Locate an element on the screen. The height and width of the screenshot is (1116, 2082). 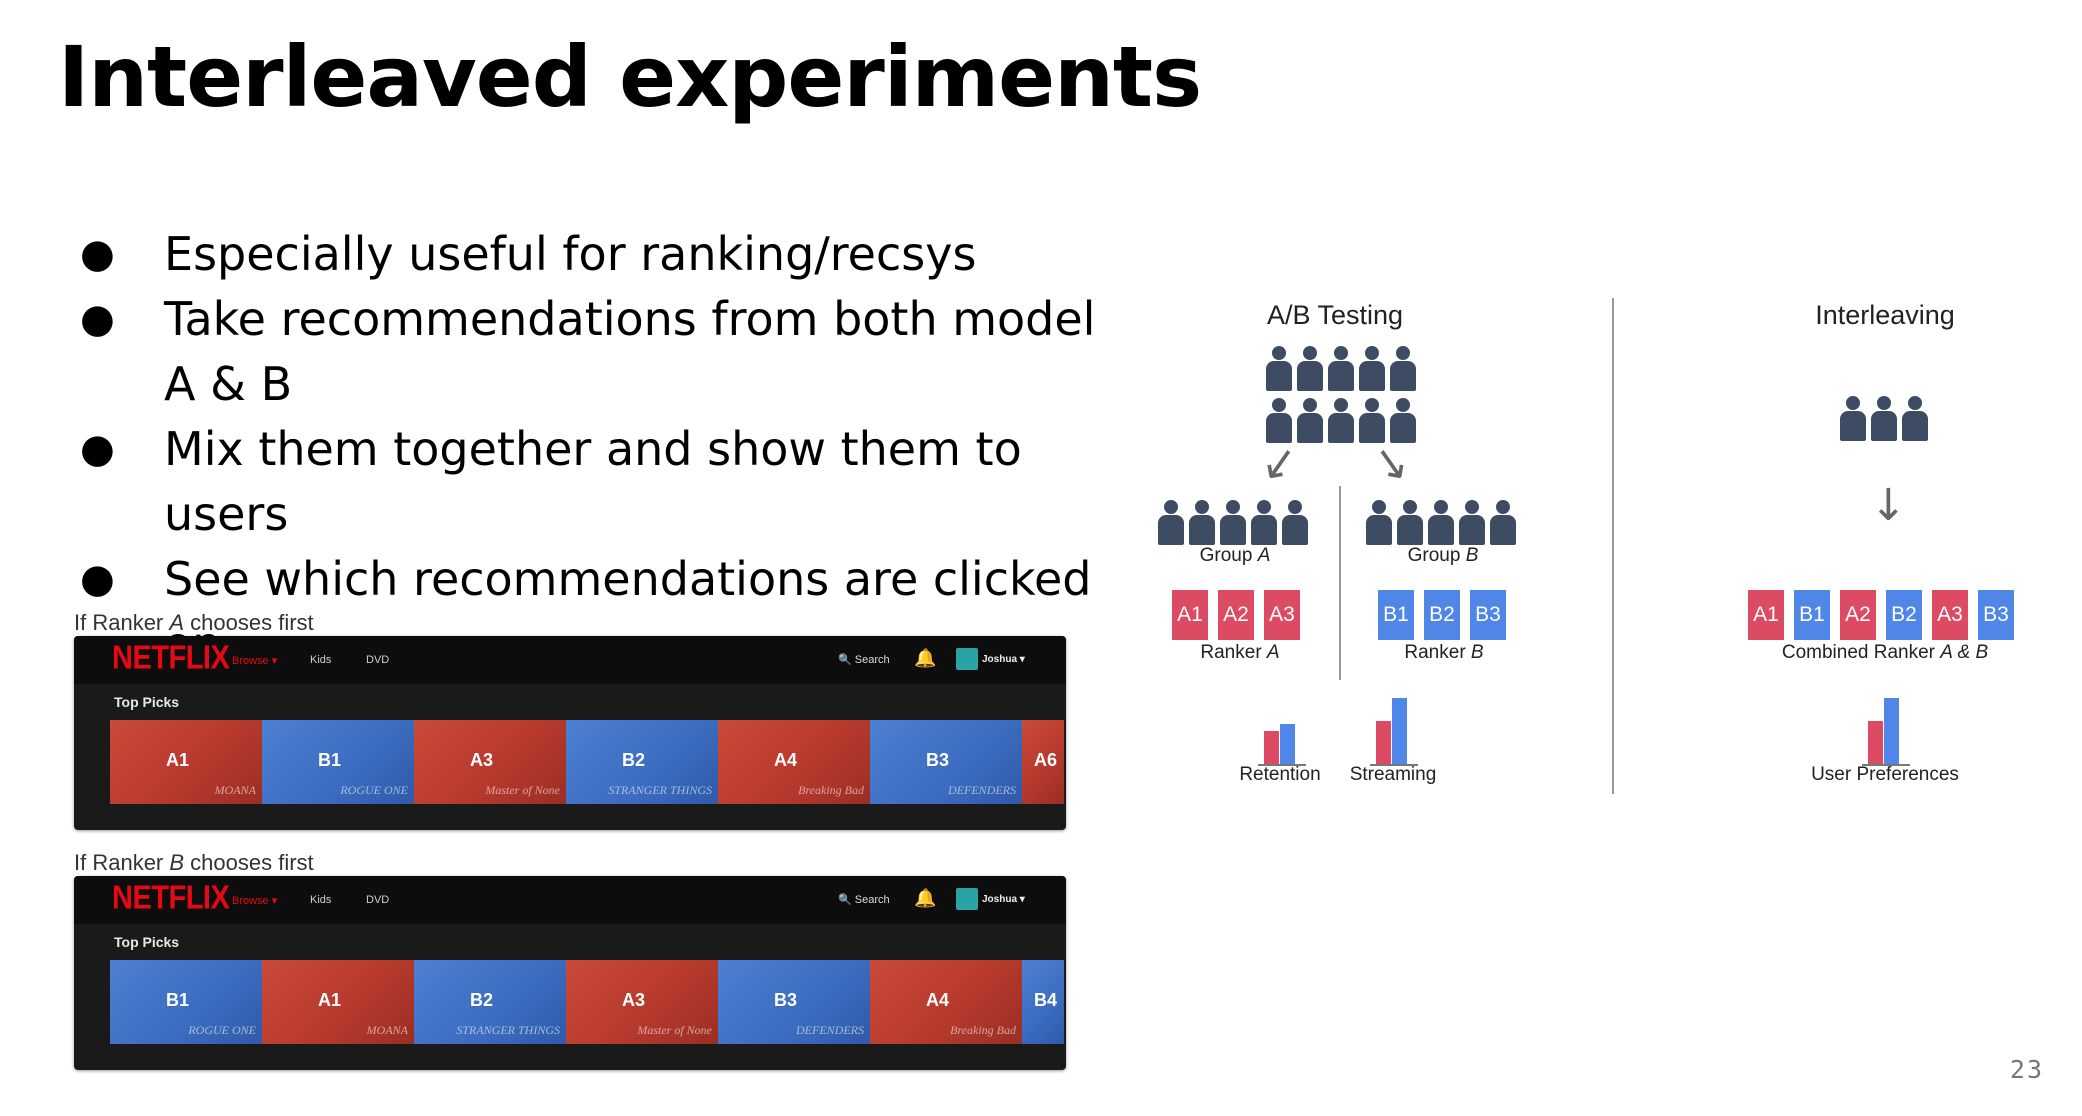
ranker-chip: B2 is located at coordinates (1904, 615).